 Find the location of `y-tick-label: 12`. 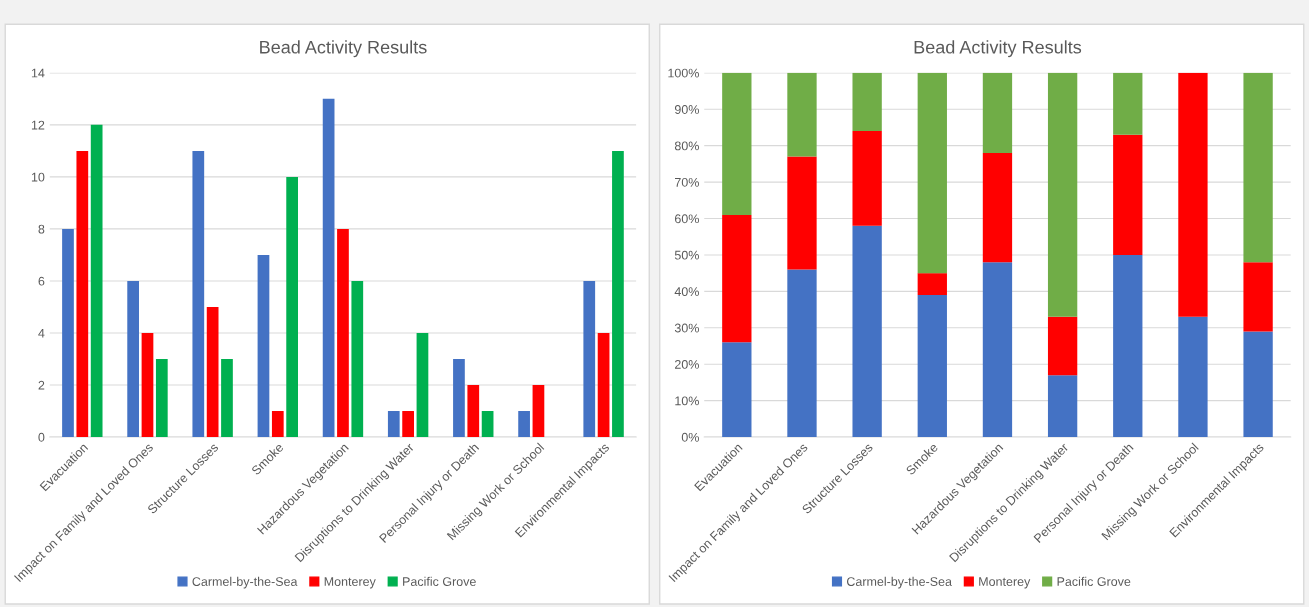

y-tick-label: 12 is located at coordinates (38, 125).